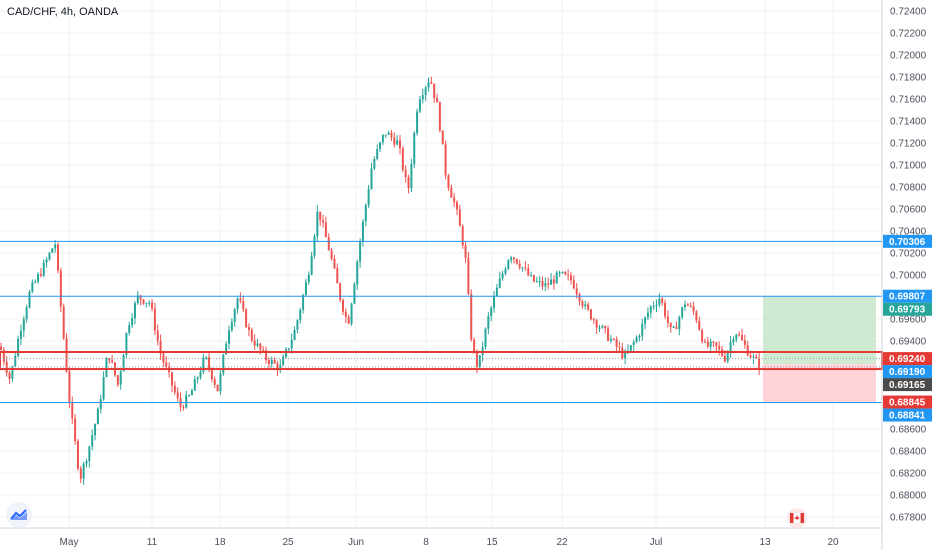  Describe the element at coordinates (908, 100) in the screenshot. I see `y-tick-label: 0.71600` at that location.